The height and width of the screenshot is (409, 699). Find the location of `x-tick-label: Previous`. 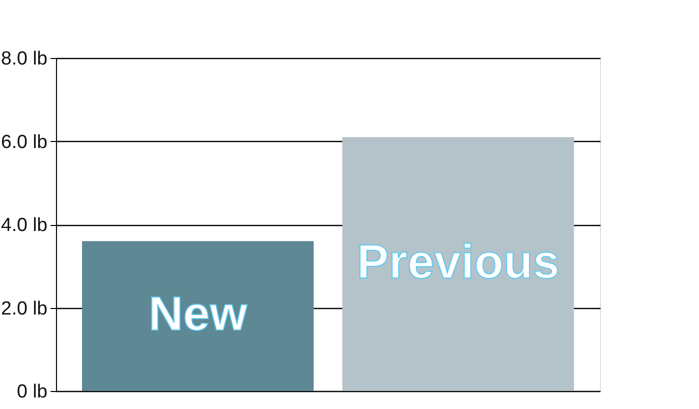

x-tick-label: Previous is located at coordinates (458, 263).